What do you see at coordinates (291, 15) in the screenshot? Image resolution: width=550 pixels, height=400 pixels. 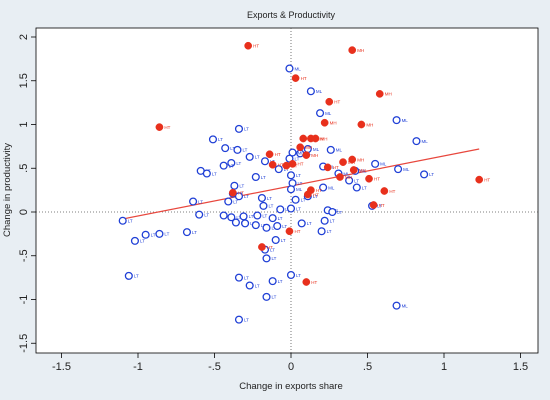 I see `chart-title: Exports & Productivity` at bounding box center [291, 15].